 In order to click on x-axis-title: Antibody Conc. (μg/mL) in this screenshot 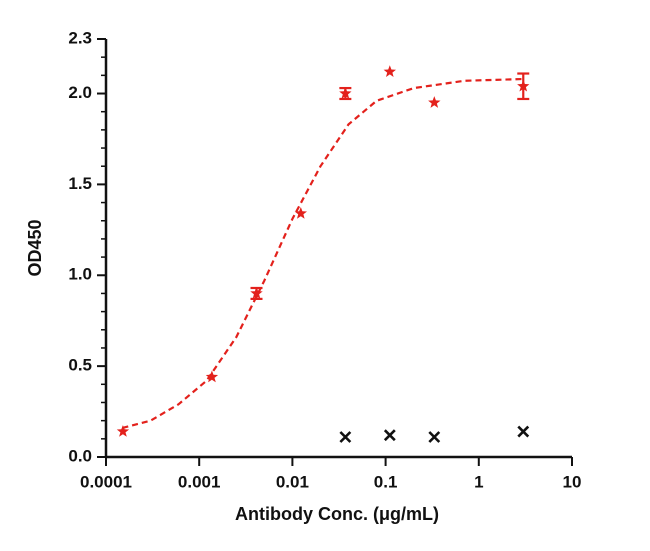, I will do `click(337, 514)`.